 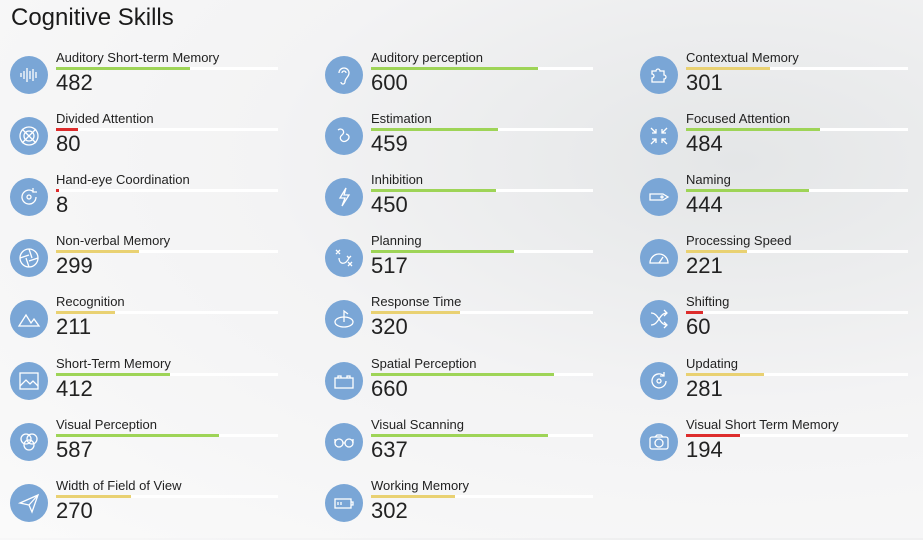 What do you see at coordinates (152, 325) in the screenshot?
I see `skill-item: Recognition 211` at bounding box center [152, 325].